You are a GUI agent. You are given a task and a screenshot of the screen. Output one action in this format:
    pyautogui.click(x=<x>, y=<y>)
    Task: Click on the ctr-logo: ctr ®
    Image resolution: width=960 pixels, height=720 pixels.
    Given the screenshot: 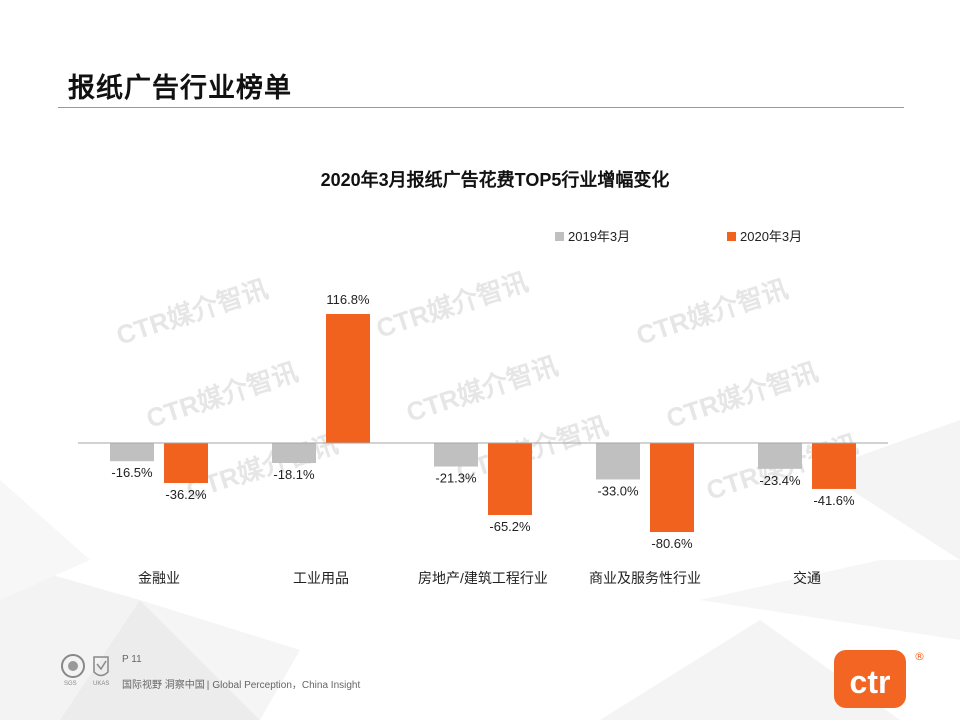 What is the action you would take?
    pyautogui.click(x=879, y=679)
    